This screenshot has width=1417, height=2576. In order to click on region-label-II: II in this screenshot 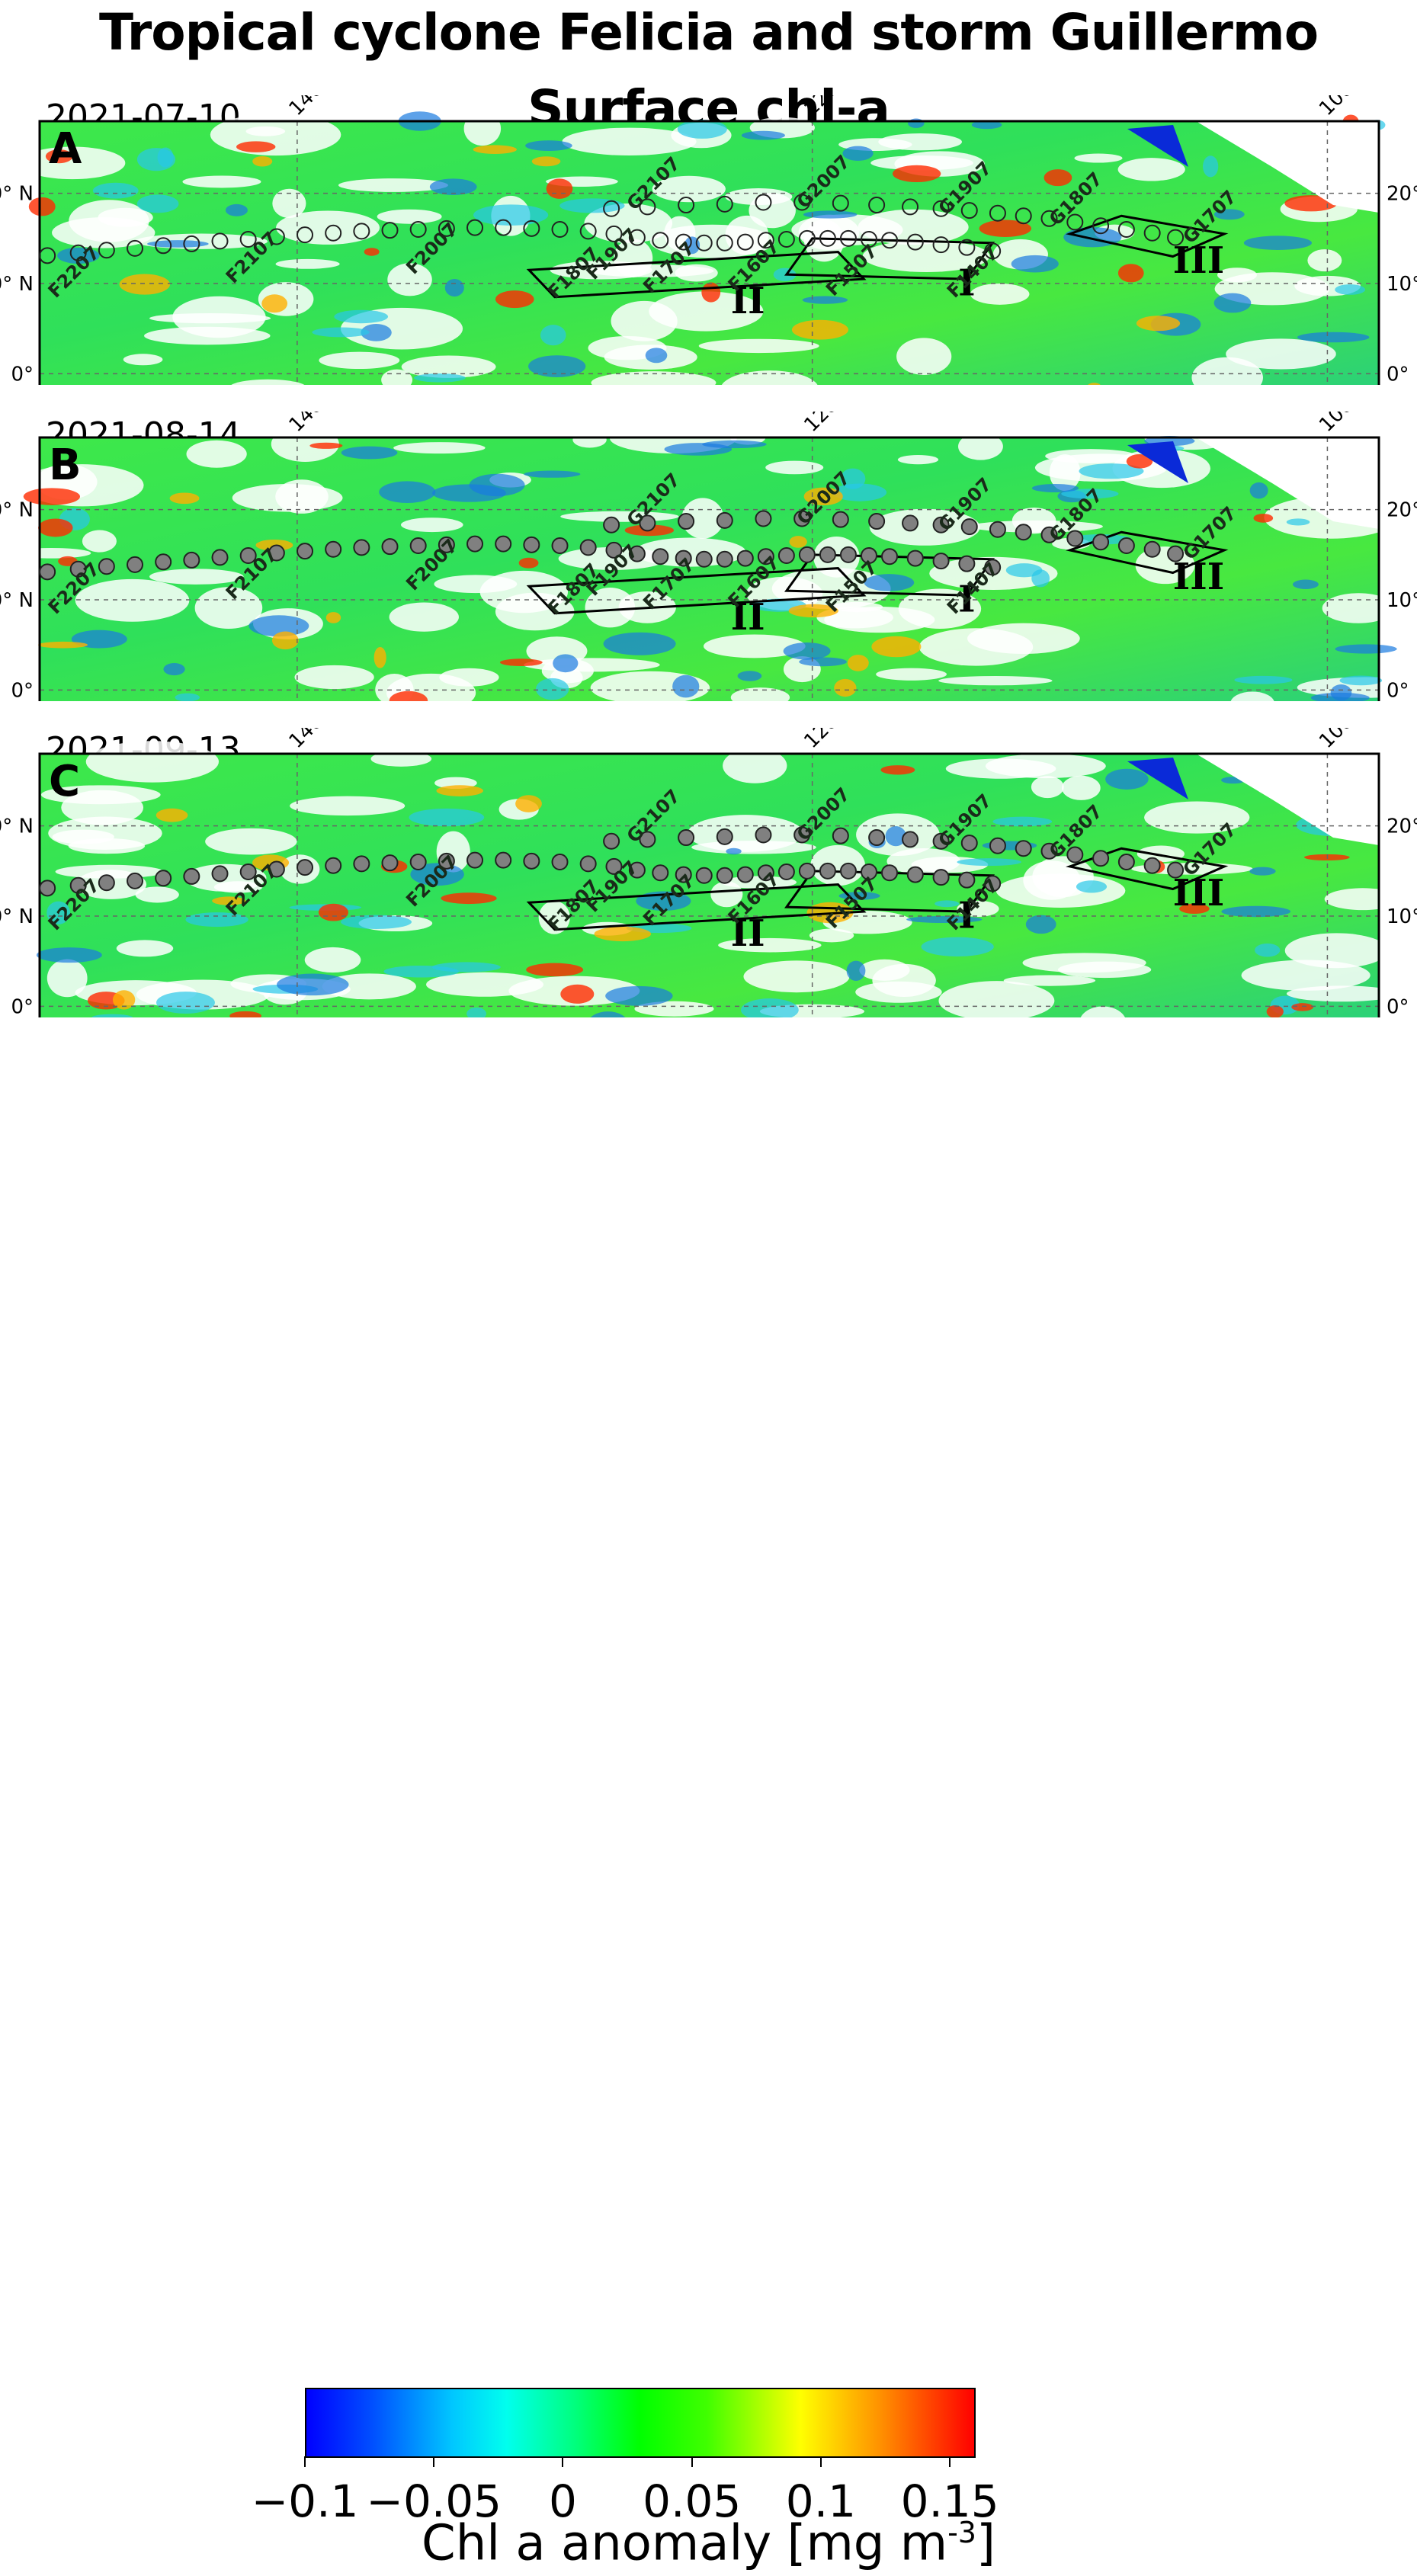, I will do `click(748, 617)`.